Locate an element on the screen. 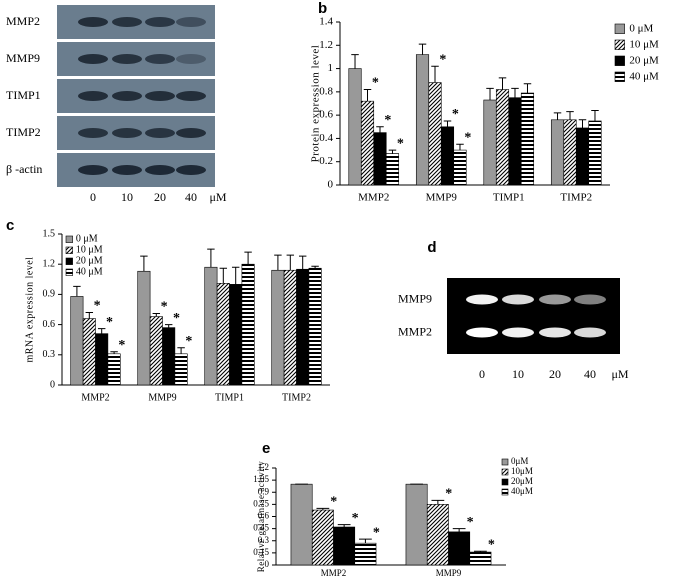 This screenshot has width=685, height=580. y-tick-label: 1.05 is located at coordinates (261, 479).